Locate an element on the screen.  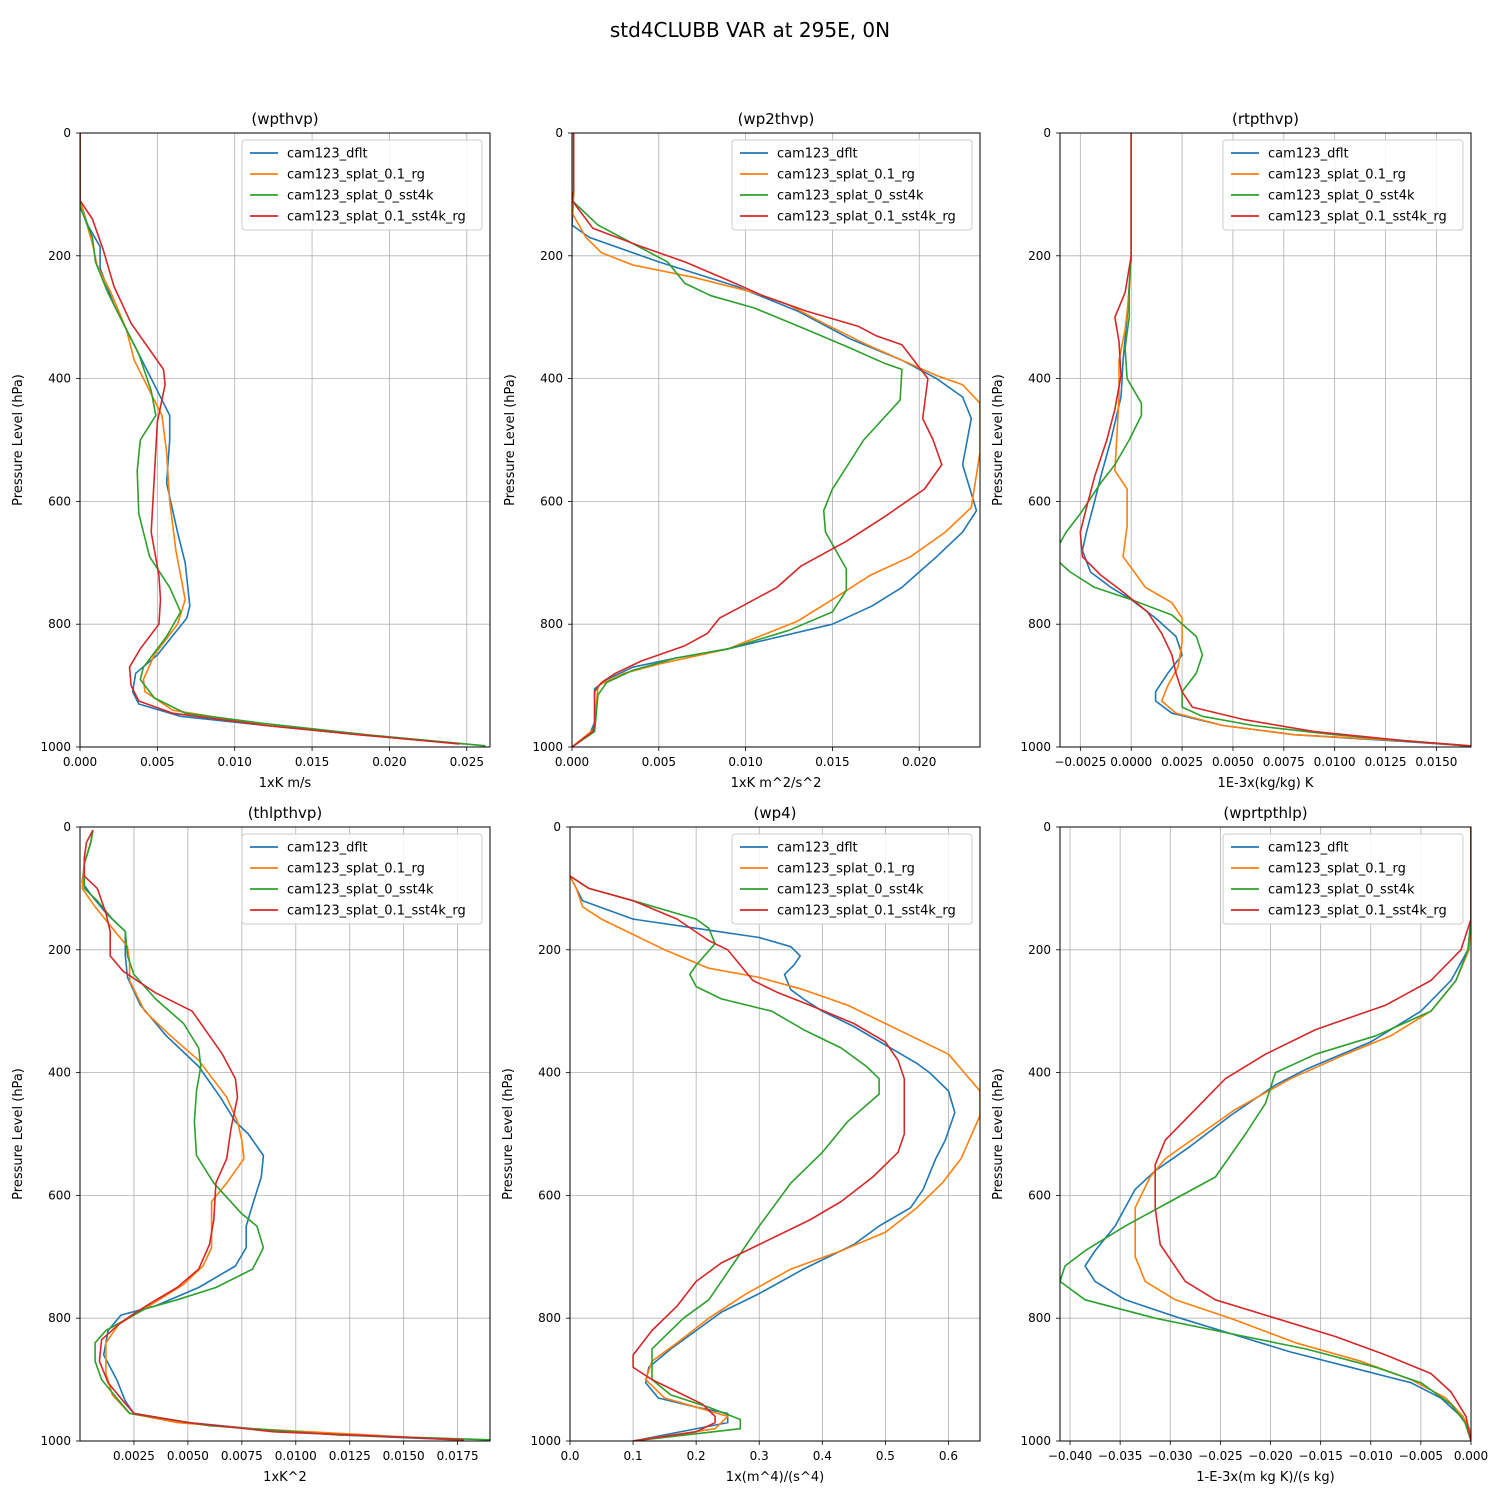
x-tick-label: 0.025 is located at coordinates (467, 762).